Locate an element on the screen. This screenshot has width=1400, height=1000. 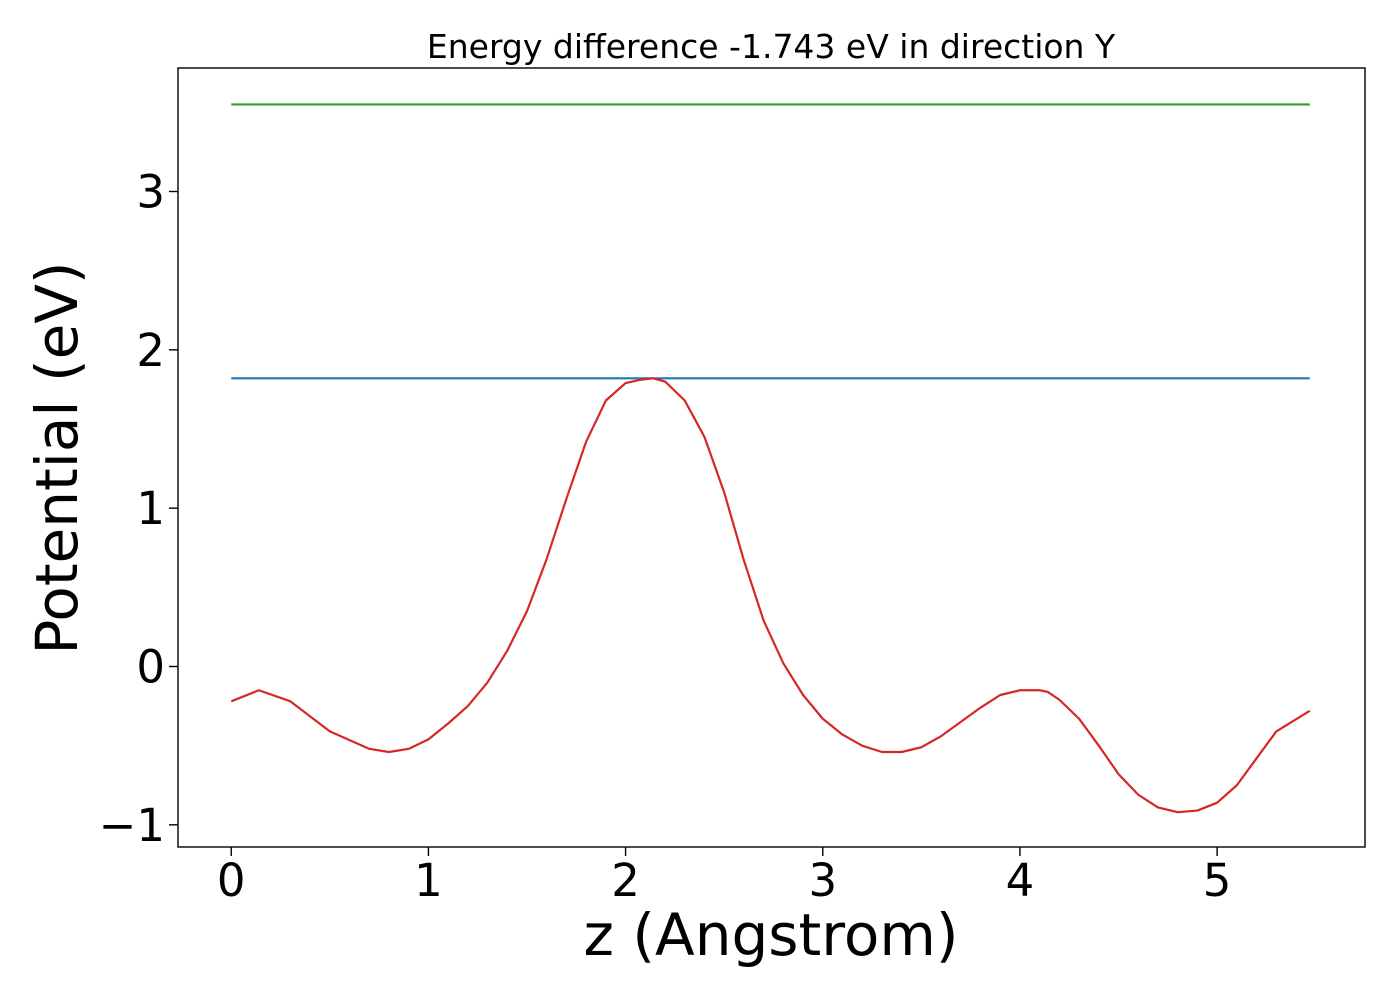
y-tick-label: −1 is located at coordinates (132, 825).